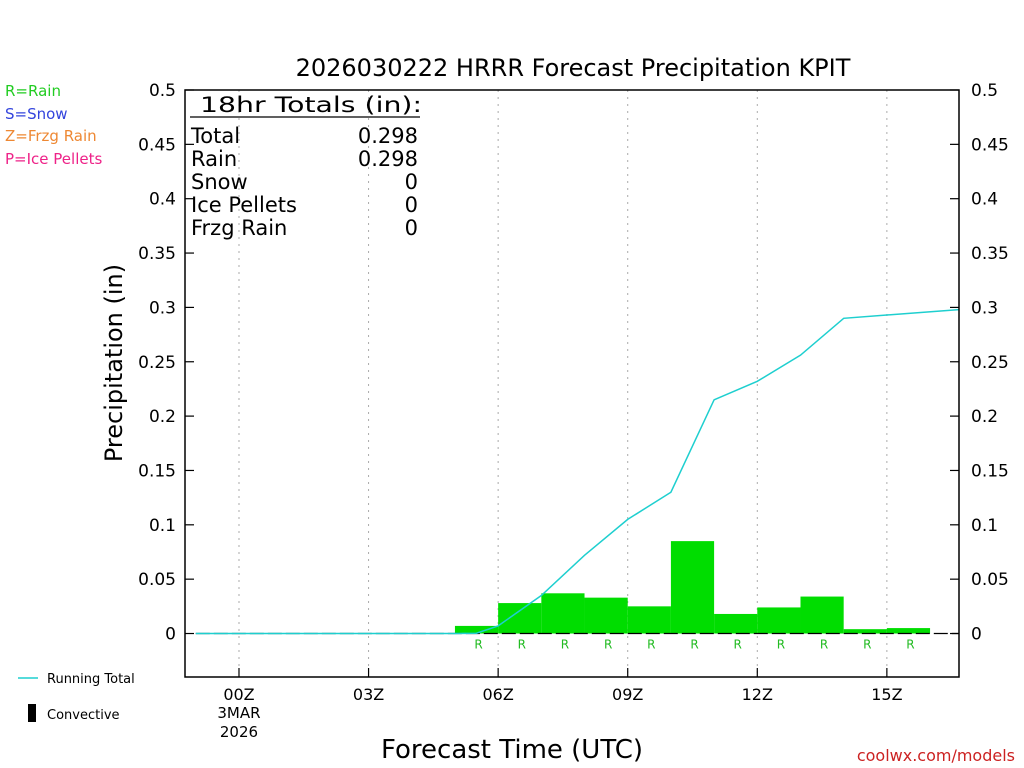  What do you see at coordinates (627, 694) in the screenshot?
I see `x-tick-label: 09Z` at bounding box center [627, 694].